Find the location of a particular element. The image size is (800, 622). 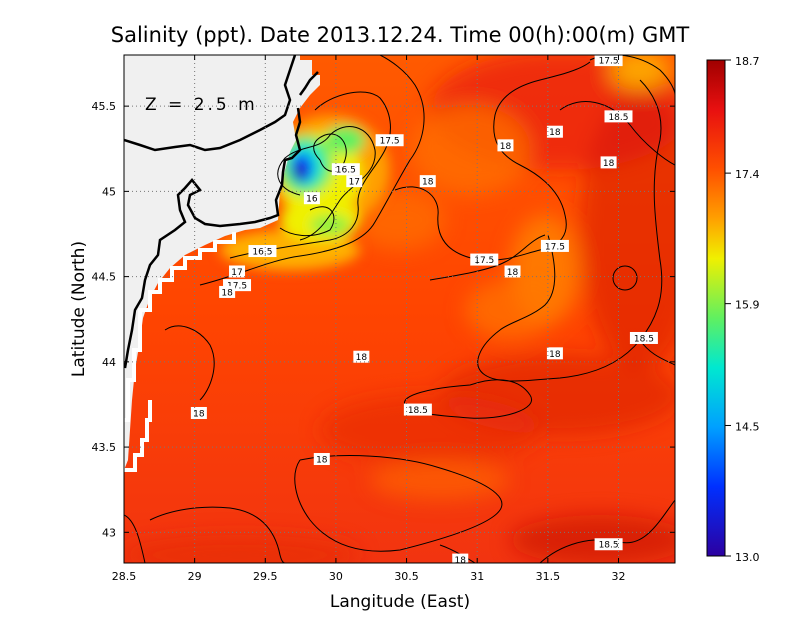

y-tick-label: 45 is located at coordinates (109, 191).